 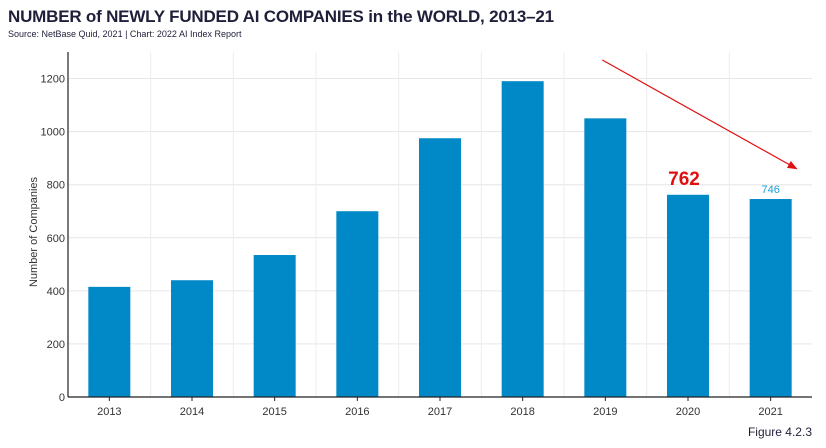 I want to click on bar-2021, so click(x=770, y=298).